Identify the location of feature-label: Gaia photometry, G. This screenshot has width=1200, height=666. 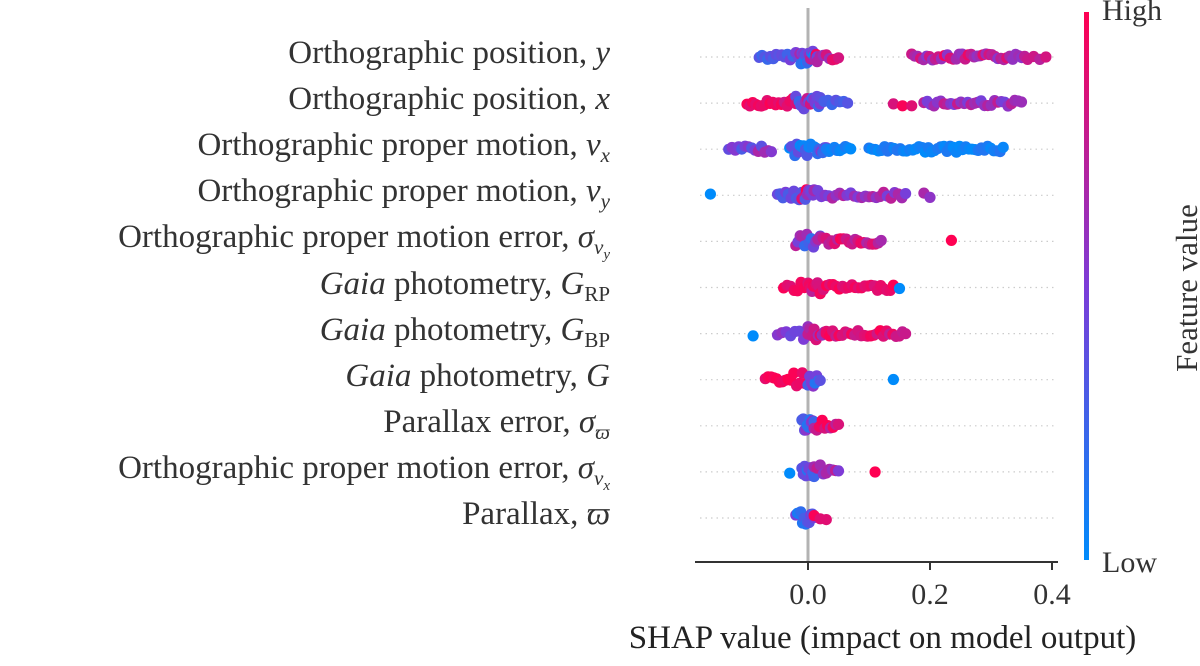
(477, 375).